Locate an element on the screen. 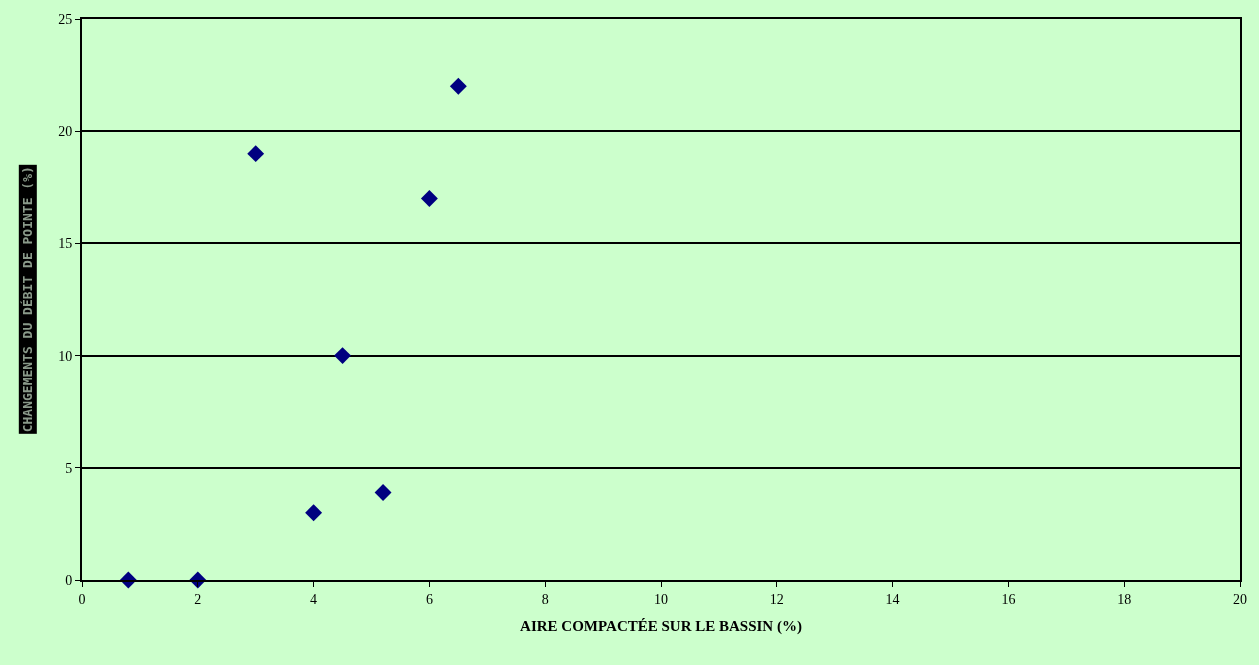 The image size is (1259, 665). y-tick-label: 10 is located at coordinates (65, 356).